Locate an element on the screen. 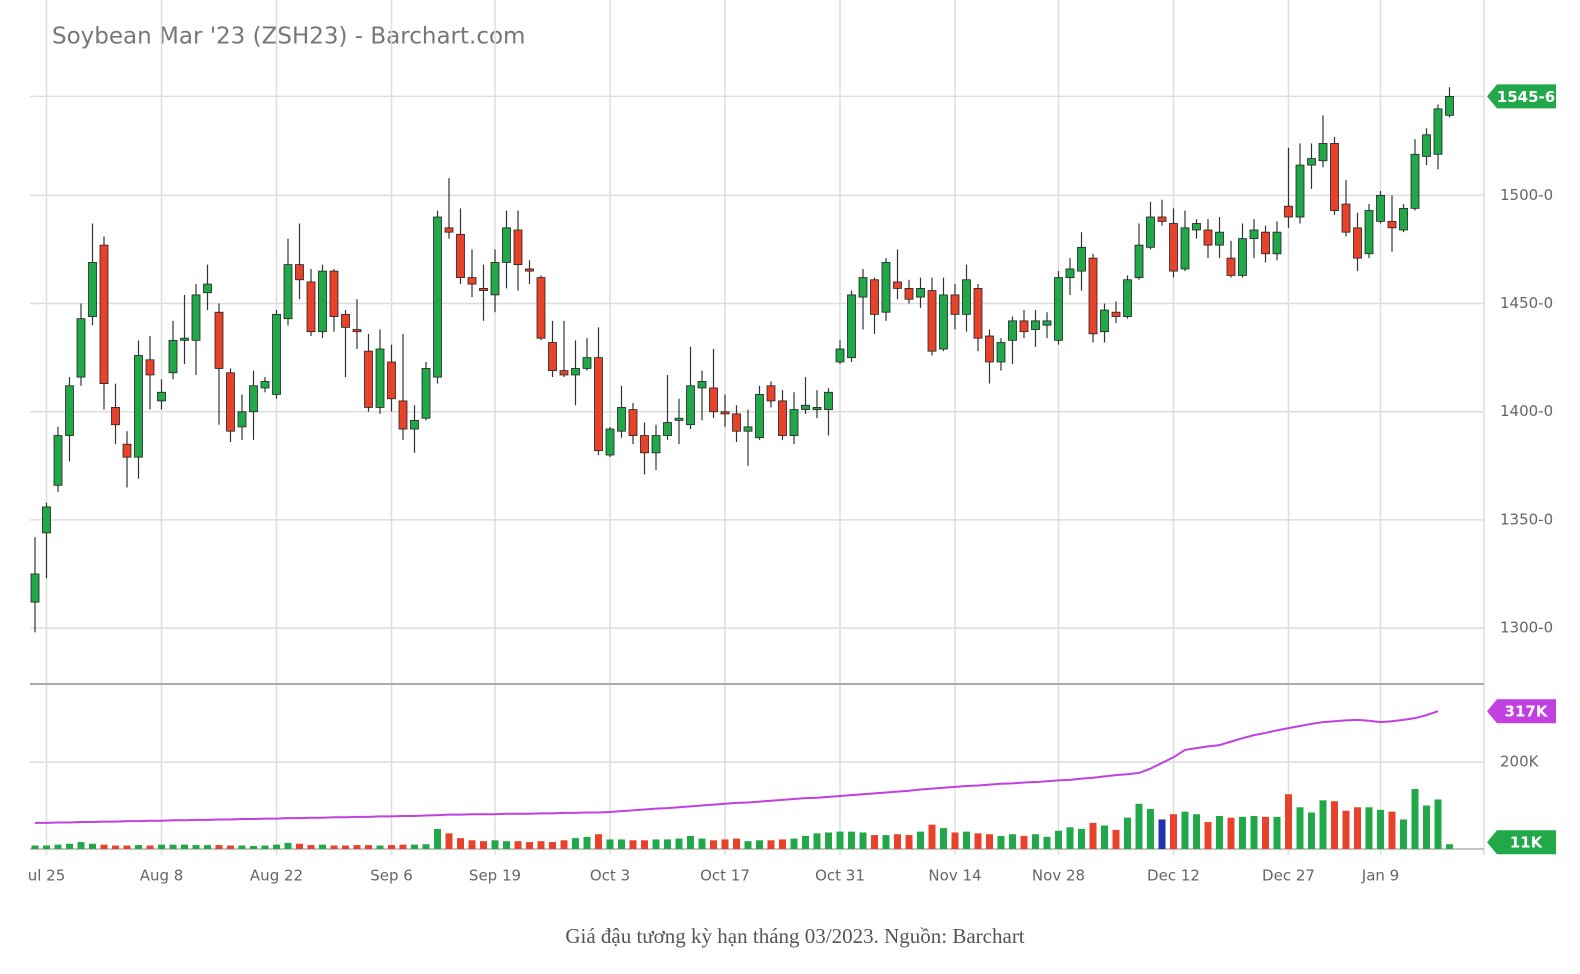  y-tick-label: 1500-0 is located at coordinates (1526, 195).